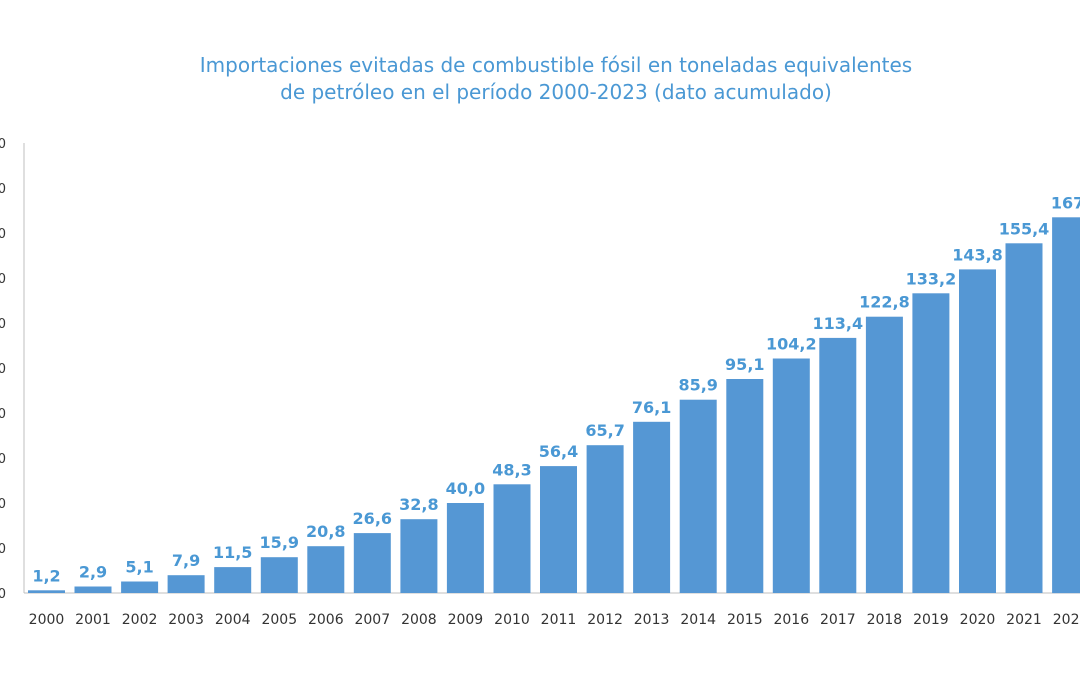 This screenshot has height=675, width=1080. What do you see at coordinates (978, 620) in the screenshot?
I see `x-tick-label-2020: 2020` at bounding box center [978, 620].